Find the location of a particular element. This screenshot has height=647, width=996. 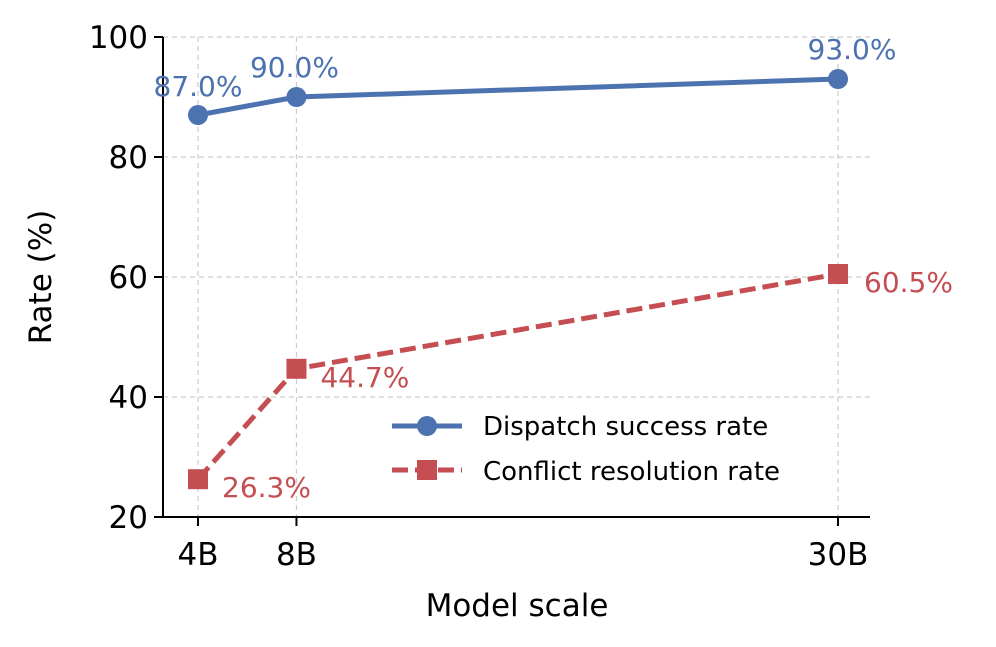

data-label: 26.3% is located at coordinates (266, 487).